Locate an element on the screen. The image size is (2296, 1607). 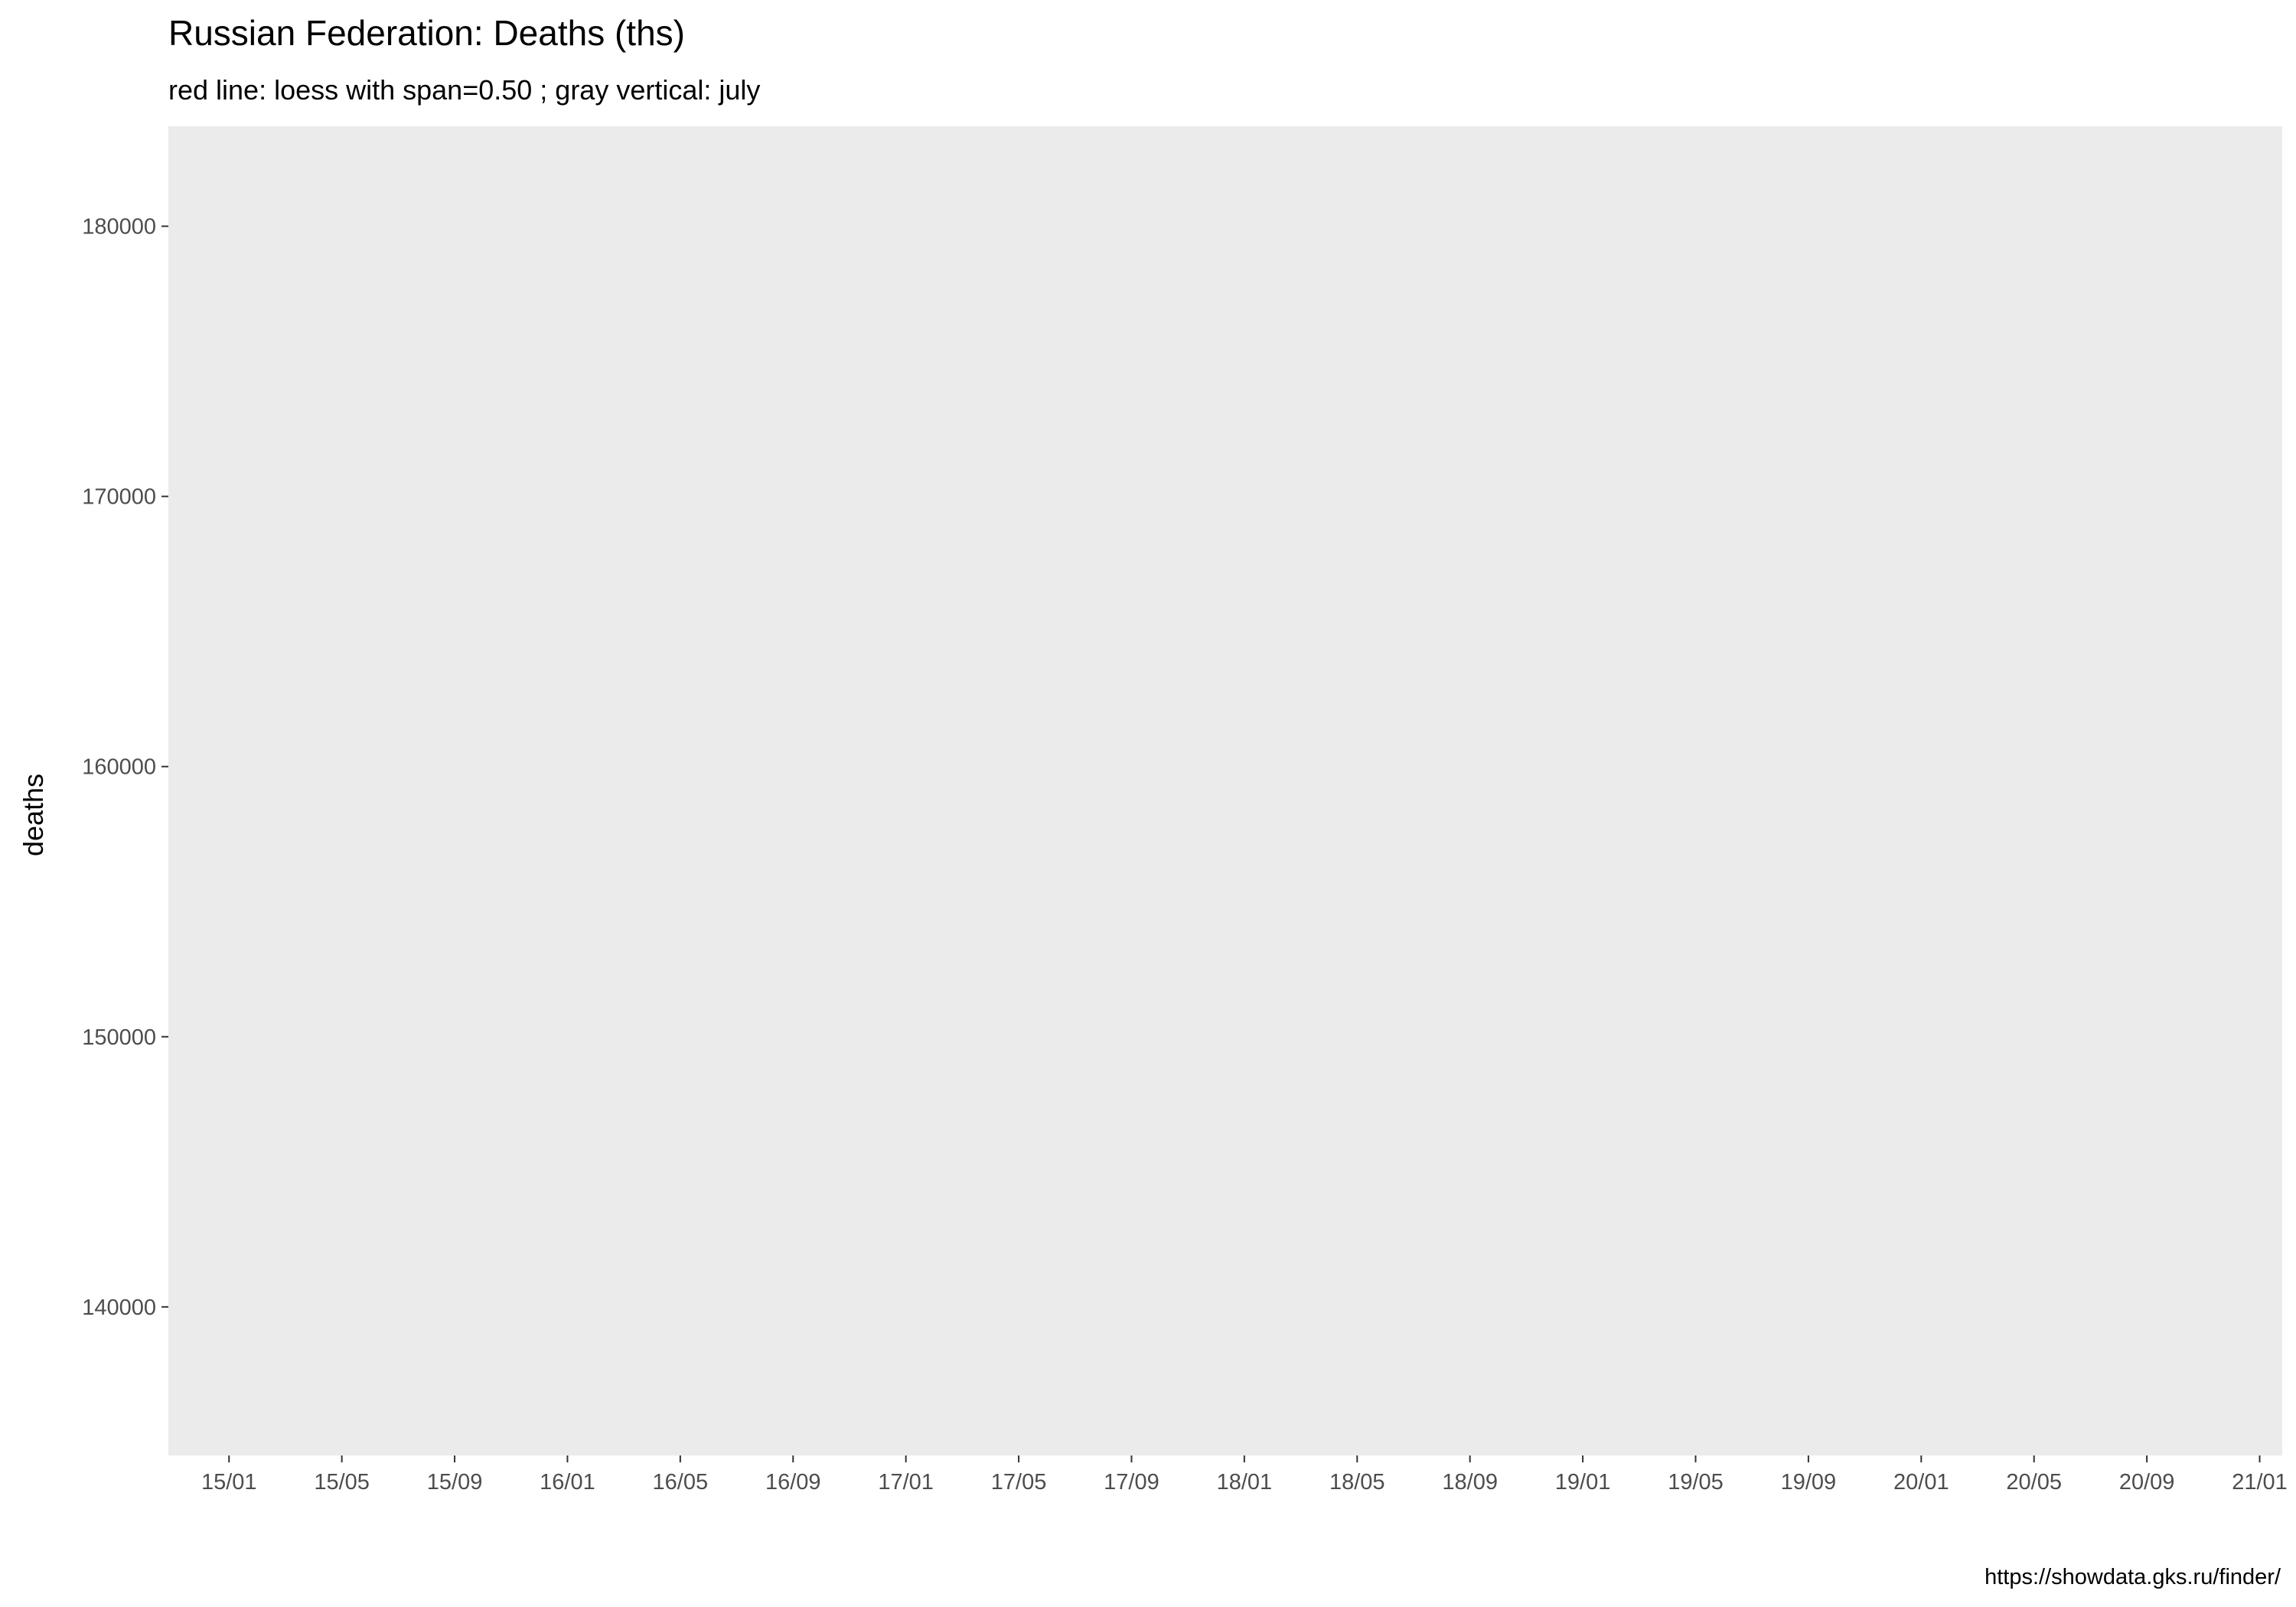
x-tick-label: 18/09 is located at coordinates (1470, 1482).